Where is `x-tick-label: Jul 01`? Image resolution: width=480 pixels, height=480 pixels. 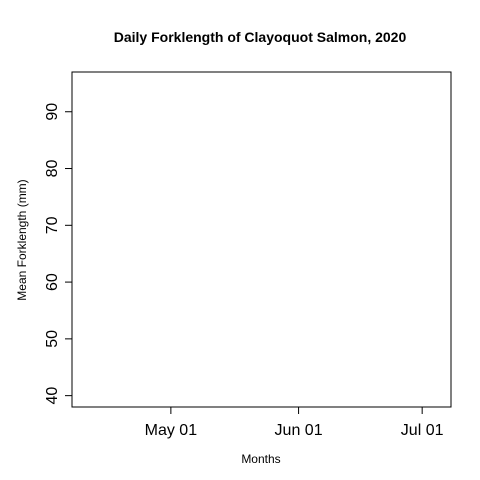 x-tick-label: Jul 01 is located at coordinates (422, 430).